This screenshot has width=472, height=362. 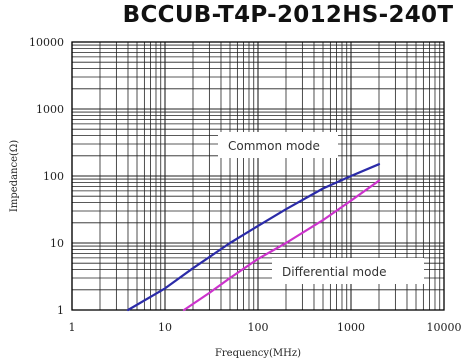 I want to click on y-tick-label: 10000, so click(x=46, y=42).